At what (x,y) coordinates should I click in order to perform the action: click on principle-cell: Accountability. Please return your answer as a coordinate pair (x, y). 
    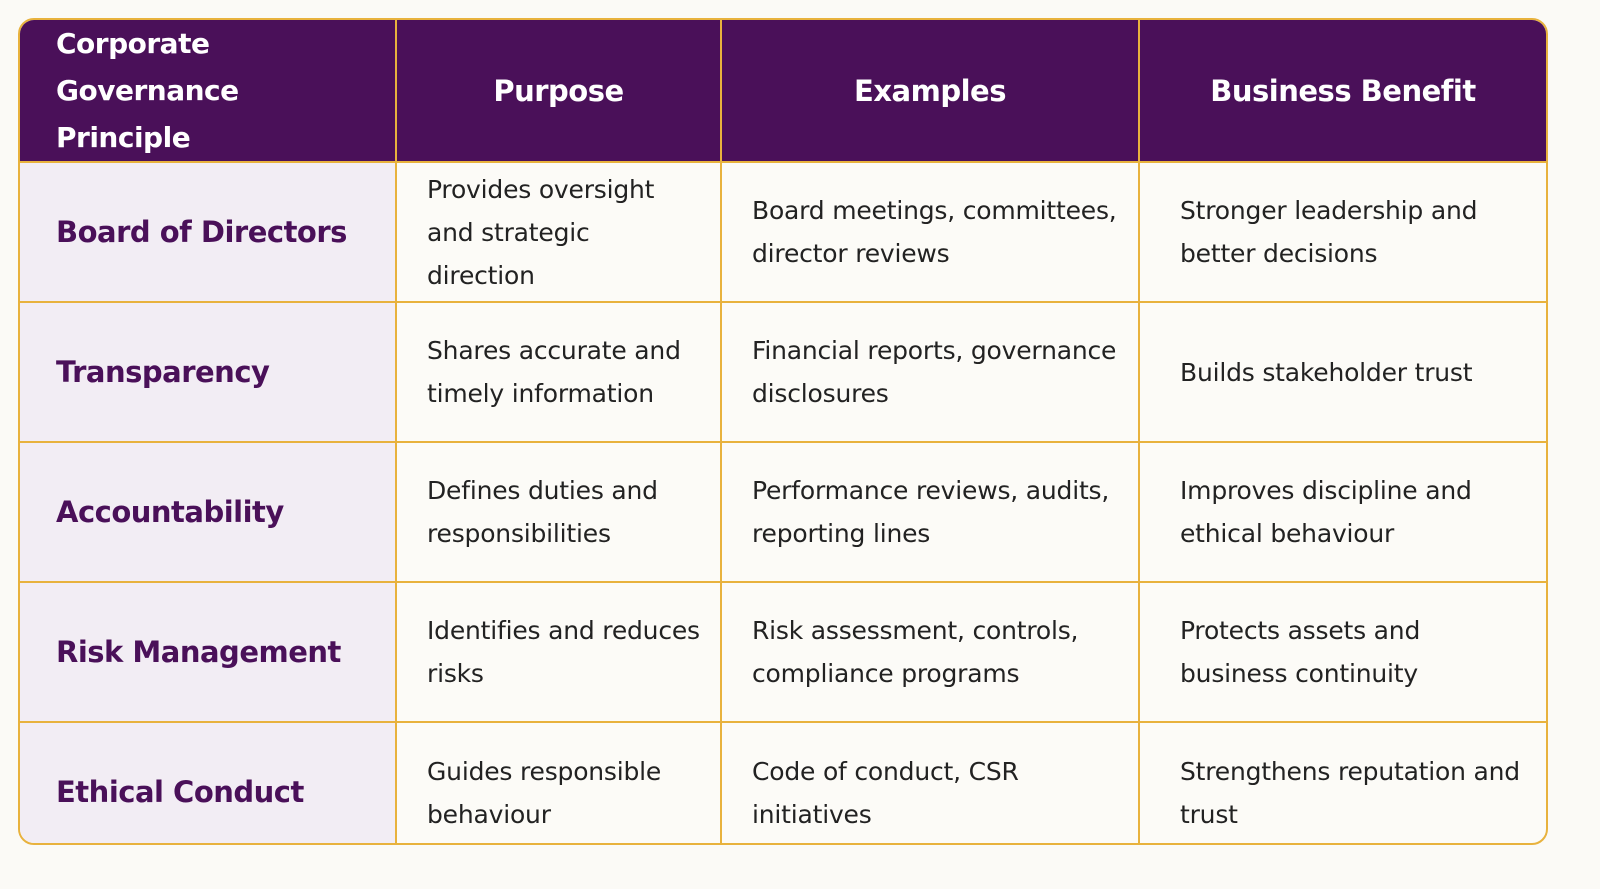
    Looking at the image, I should click on (208, 512).